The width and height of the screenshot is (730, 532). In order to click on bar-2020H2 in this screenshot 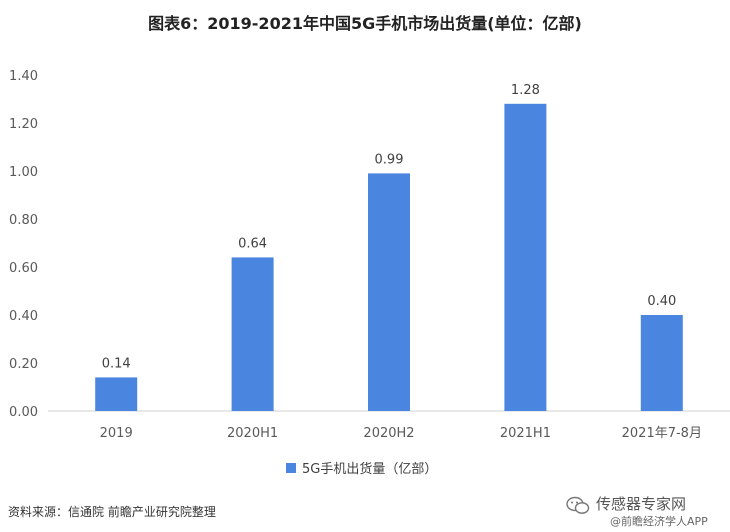, I will do `click(389, 292)`.